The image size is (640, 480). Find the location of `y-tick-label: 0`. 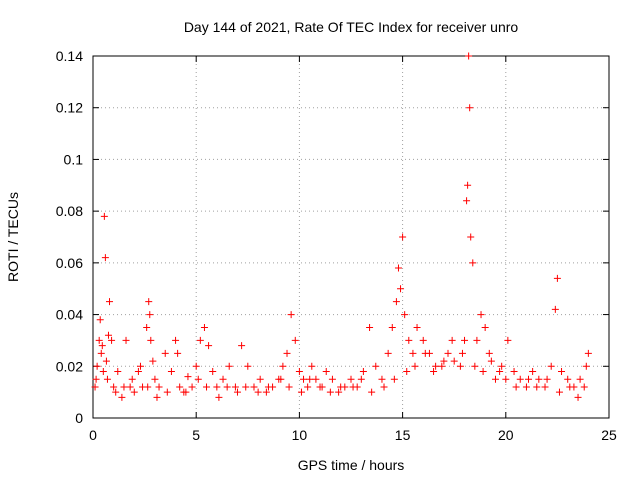

y-tick-label: 0 is located at coordinates (79, 418).